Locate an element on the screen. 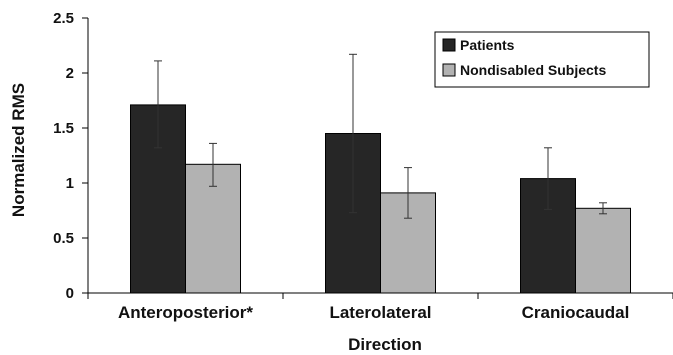 Image resolution: width=673 pixels, height=355 pixels. x-tick-label: Laterolateral is located at coordinates (380, 312).